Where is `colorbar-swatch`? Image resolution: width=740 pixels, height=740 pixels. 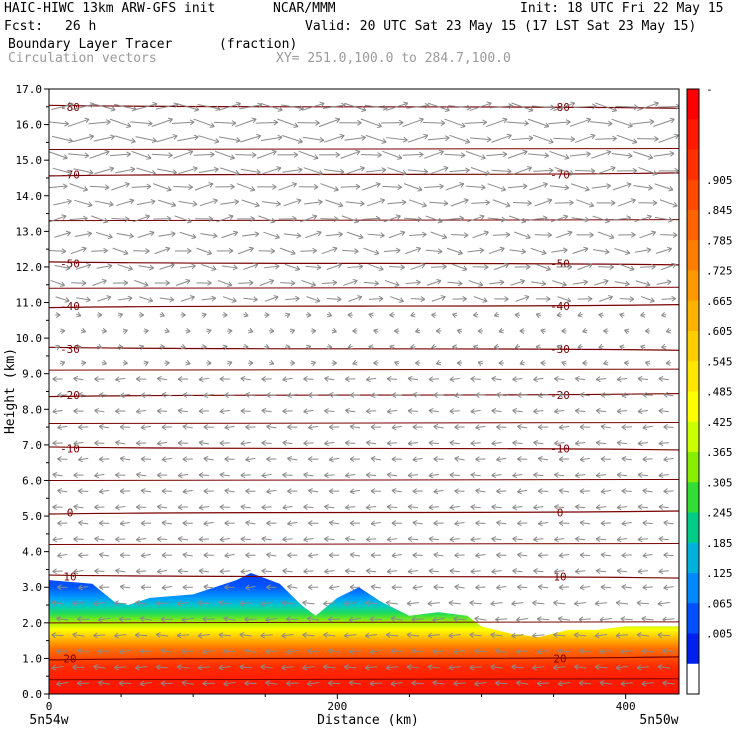 colorbar-swatch is located at coordinates (693, 588).